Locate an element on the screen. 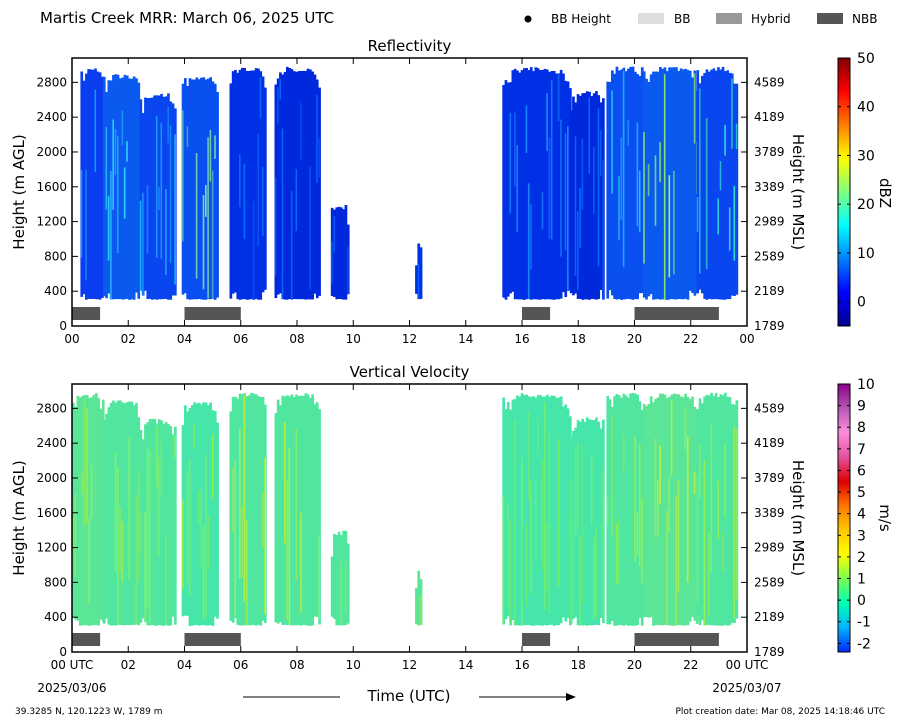  x-tick-label: 12 is located at coordinates (409, 339).